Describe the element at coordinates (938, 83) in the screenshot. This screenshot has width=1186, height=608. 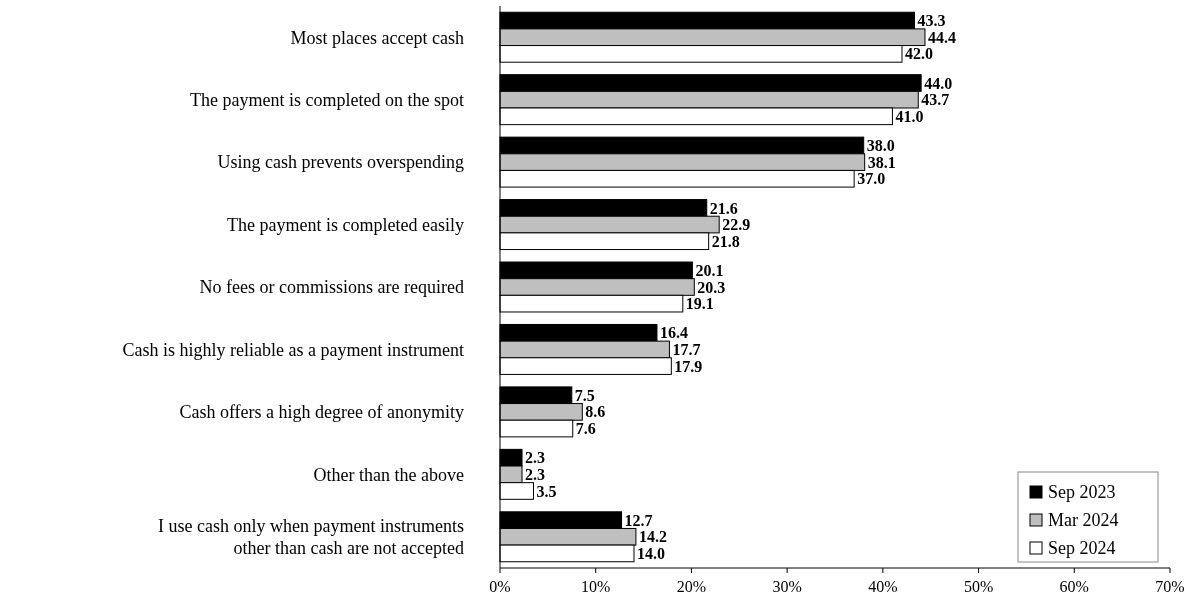
I see `data-label: 44.0` at that location.